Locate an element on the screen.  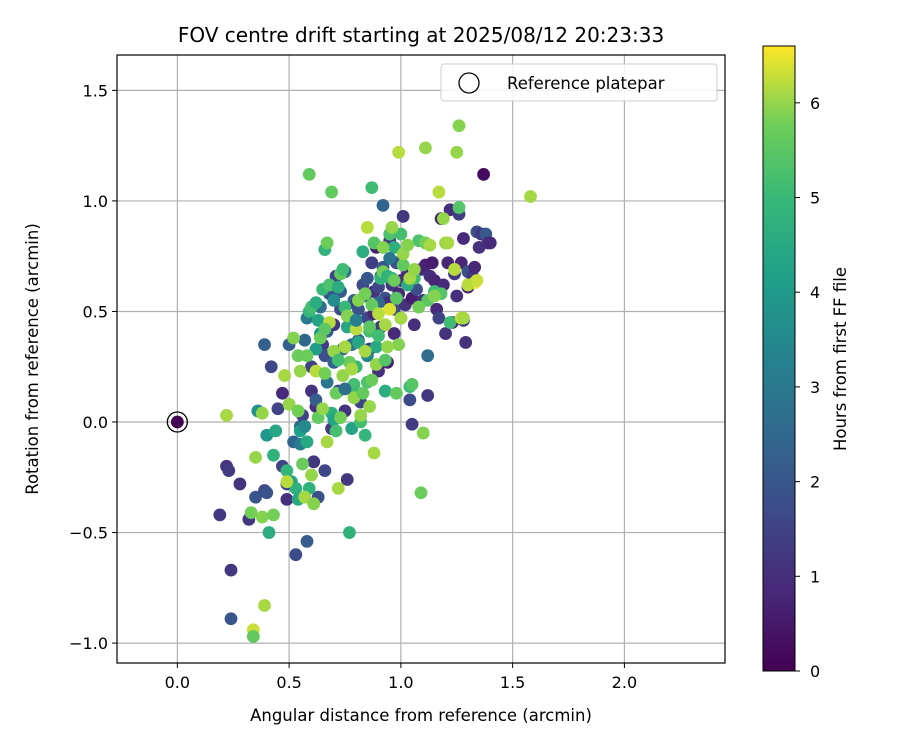
reference-open-circle is located at coordinates (177, 422).